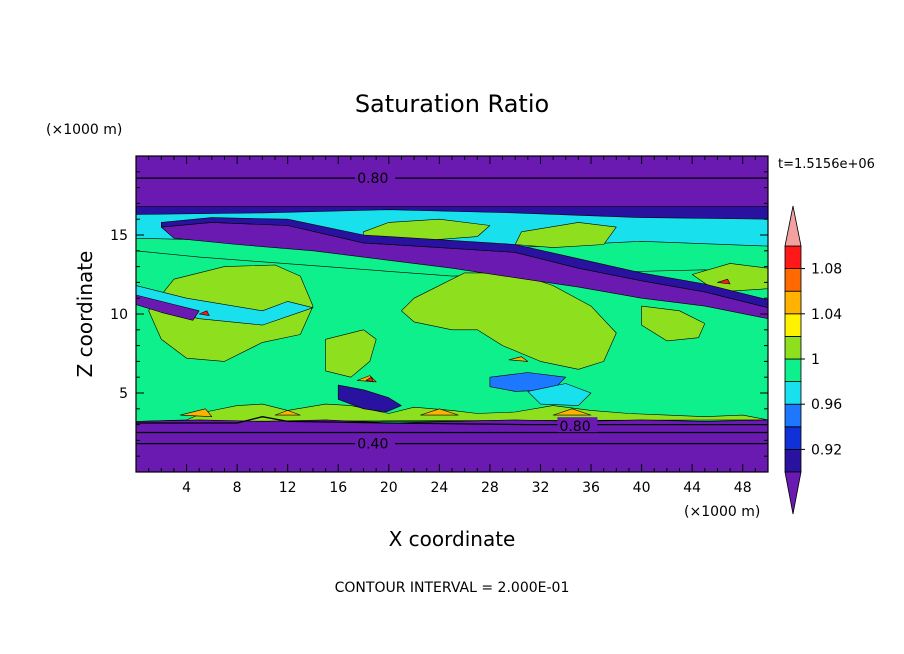 The height and width of the screenshot is (654, 904). What do you see at coordinates (826, 315) in the screenshot?
I see `colorbar-label: 1.04` at bounding box center [826, 315].